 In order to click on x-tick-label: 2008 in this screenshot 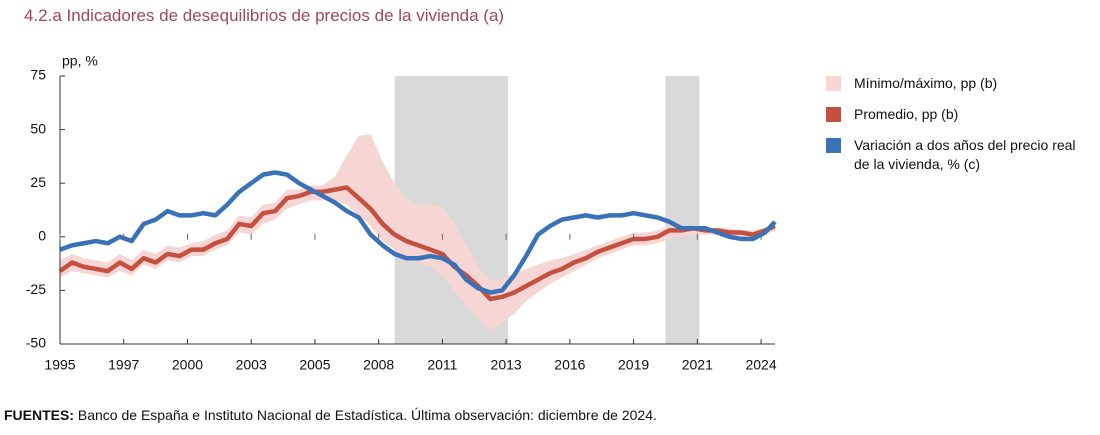, I will do `click(378, 365)`.